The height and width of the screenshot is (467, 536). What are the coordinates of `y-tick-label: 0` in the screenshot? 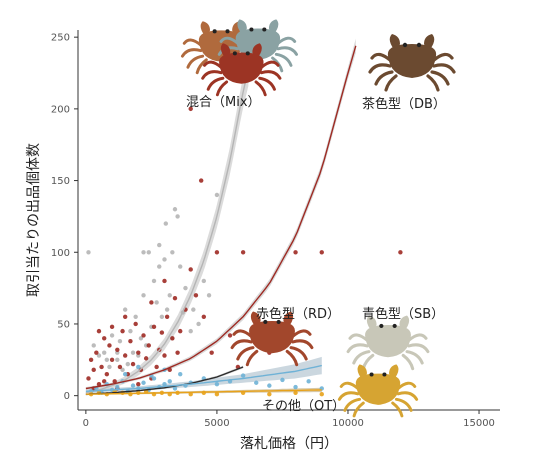 It's located at (67, 396).